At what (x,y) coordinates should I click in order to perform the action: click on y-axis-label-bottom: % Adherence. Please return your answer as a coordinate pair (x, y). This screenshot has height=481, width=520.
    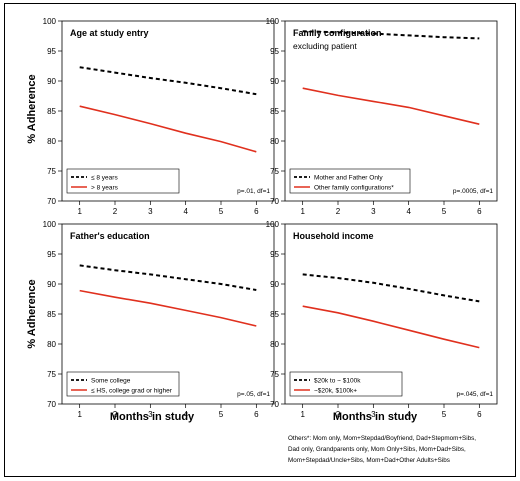
    Looking at the image, I should click on (32, 313).